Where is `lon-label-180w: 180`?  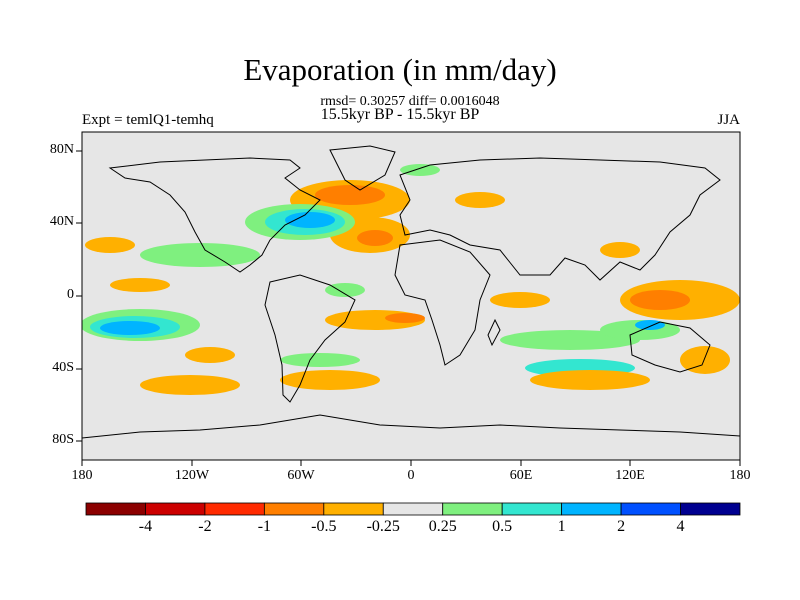
lon-label-180w: 180 is located at coordinates (82, 475).